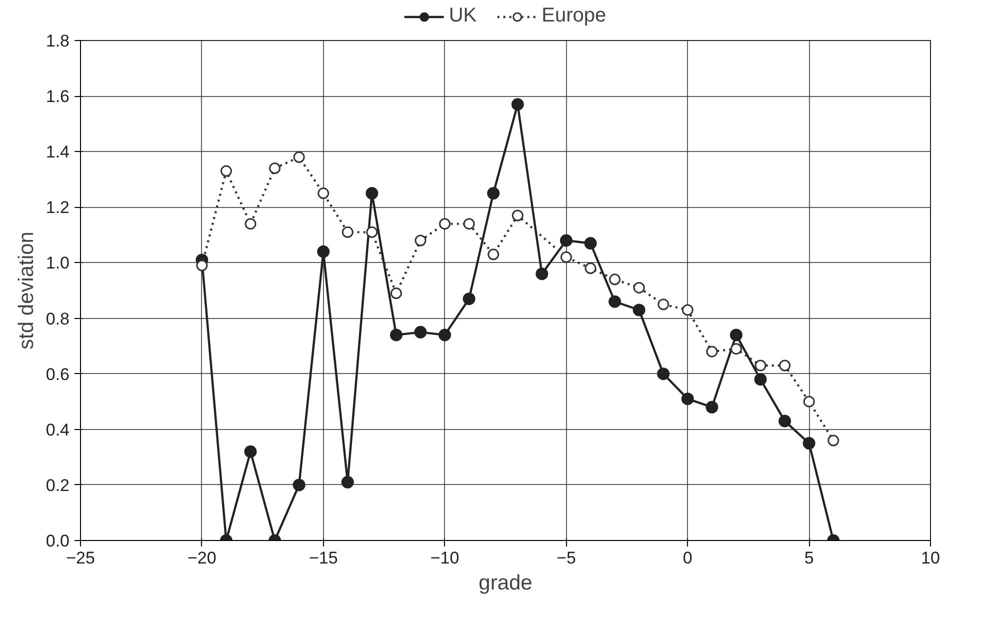  I want to click on x-tick-label: −15, so click(323, 558).